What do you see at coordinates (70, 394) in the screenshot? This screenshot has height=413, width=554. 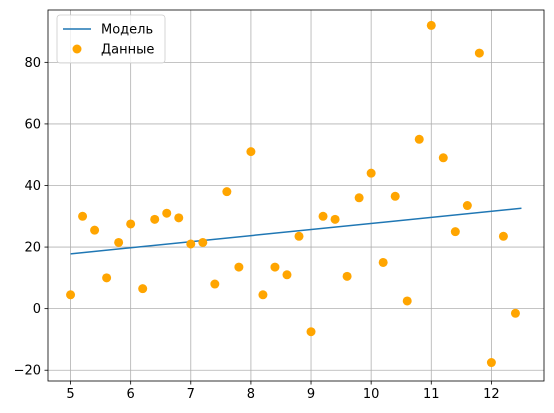 I see `x-tick-label: 5` at bounding box center [70, 394].